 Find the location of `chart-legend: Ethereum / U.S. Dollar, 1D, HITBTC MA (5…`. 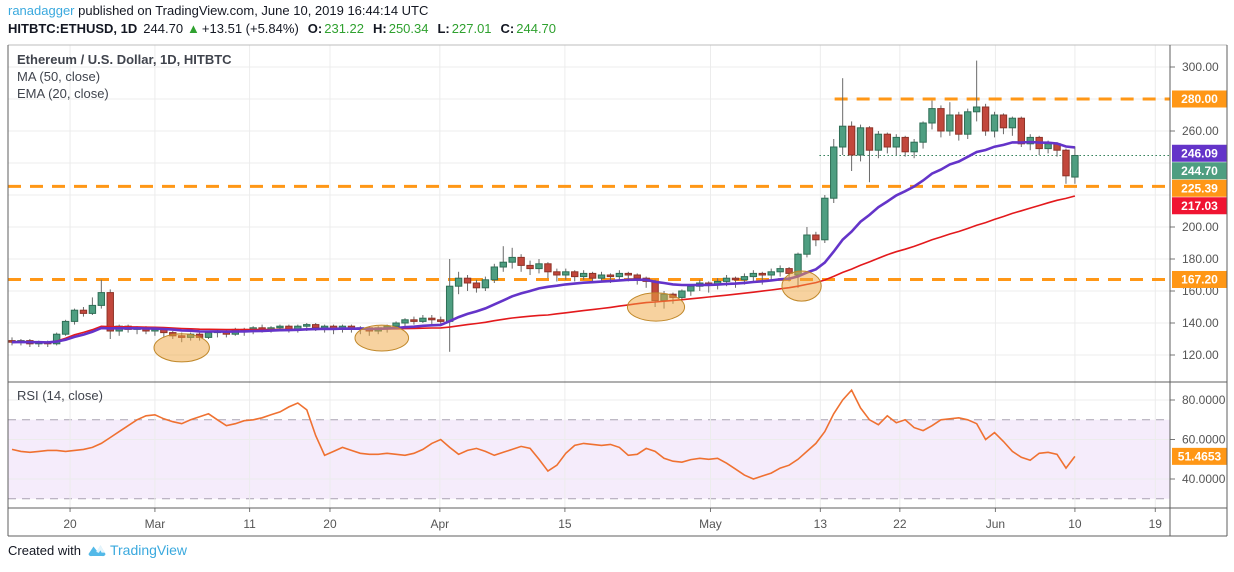

chart-legend: Ethereum / U.S. Dollar, 1D, HITBTC MA (5… is located at coordinates (124, 76).